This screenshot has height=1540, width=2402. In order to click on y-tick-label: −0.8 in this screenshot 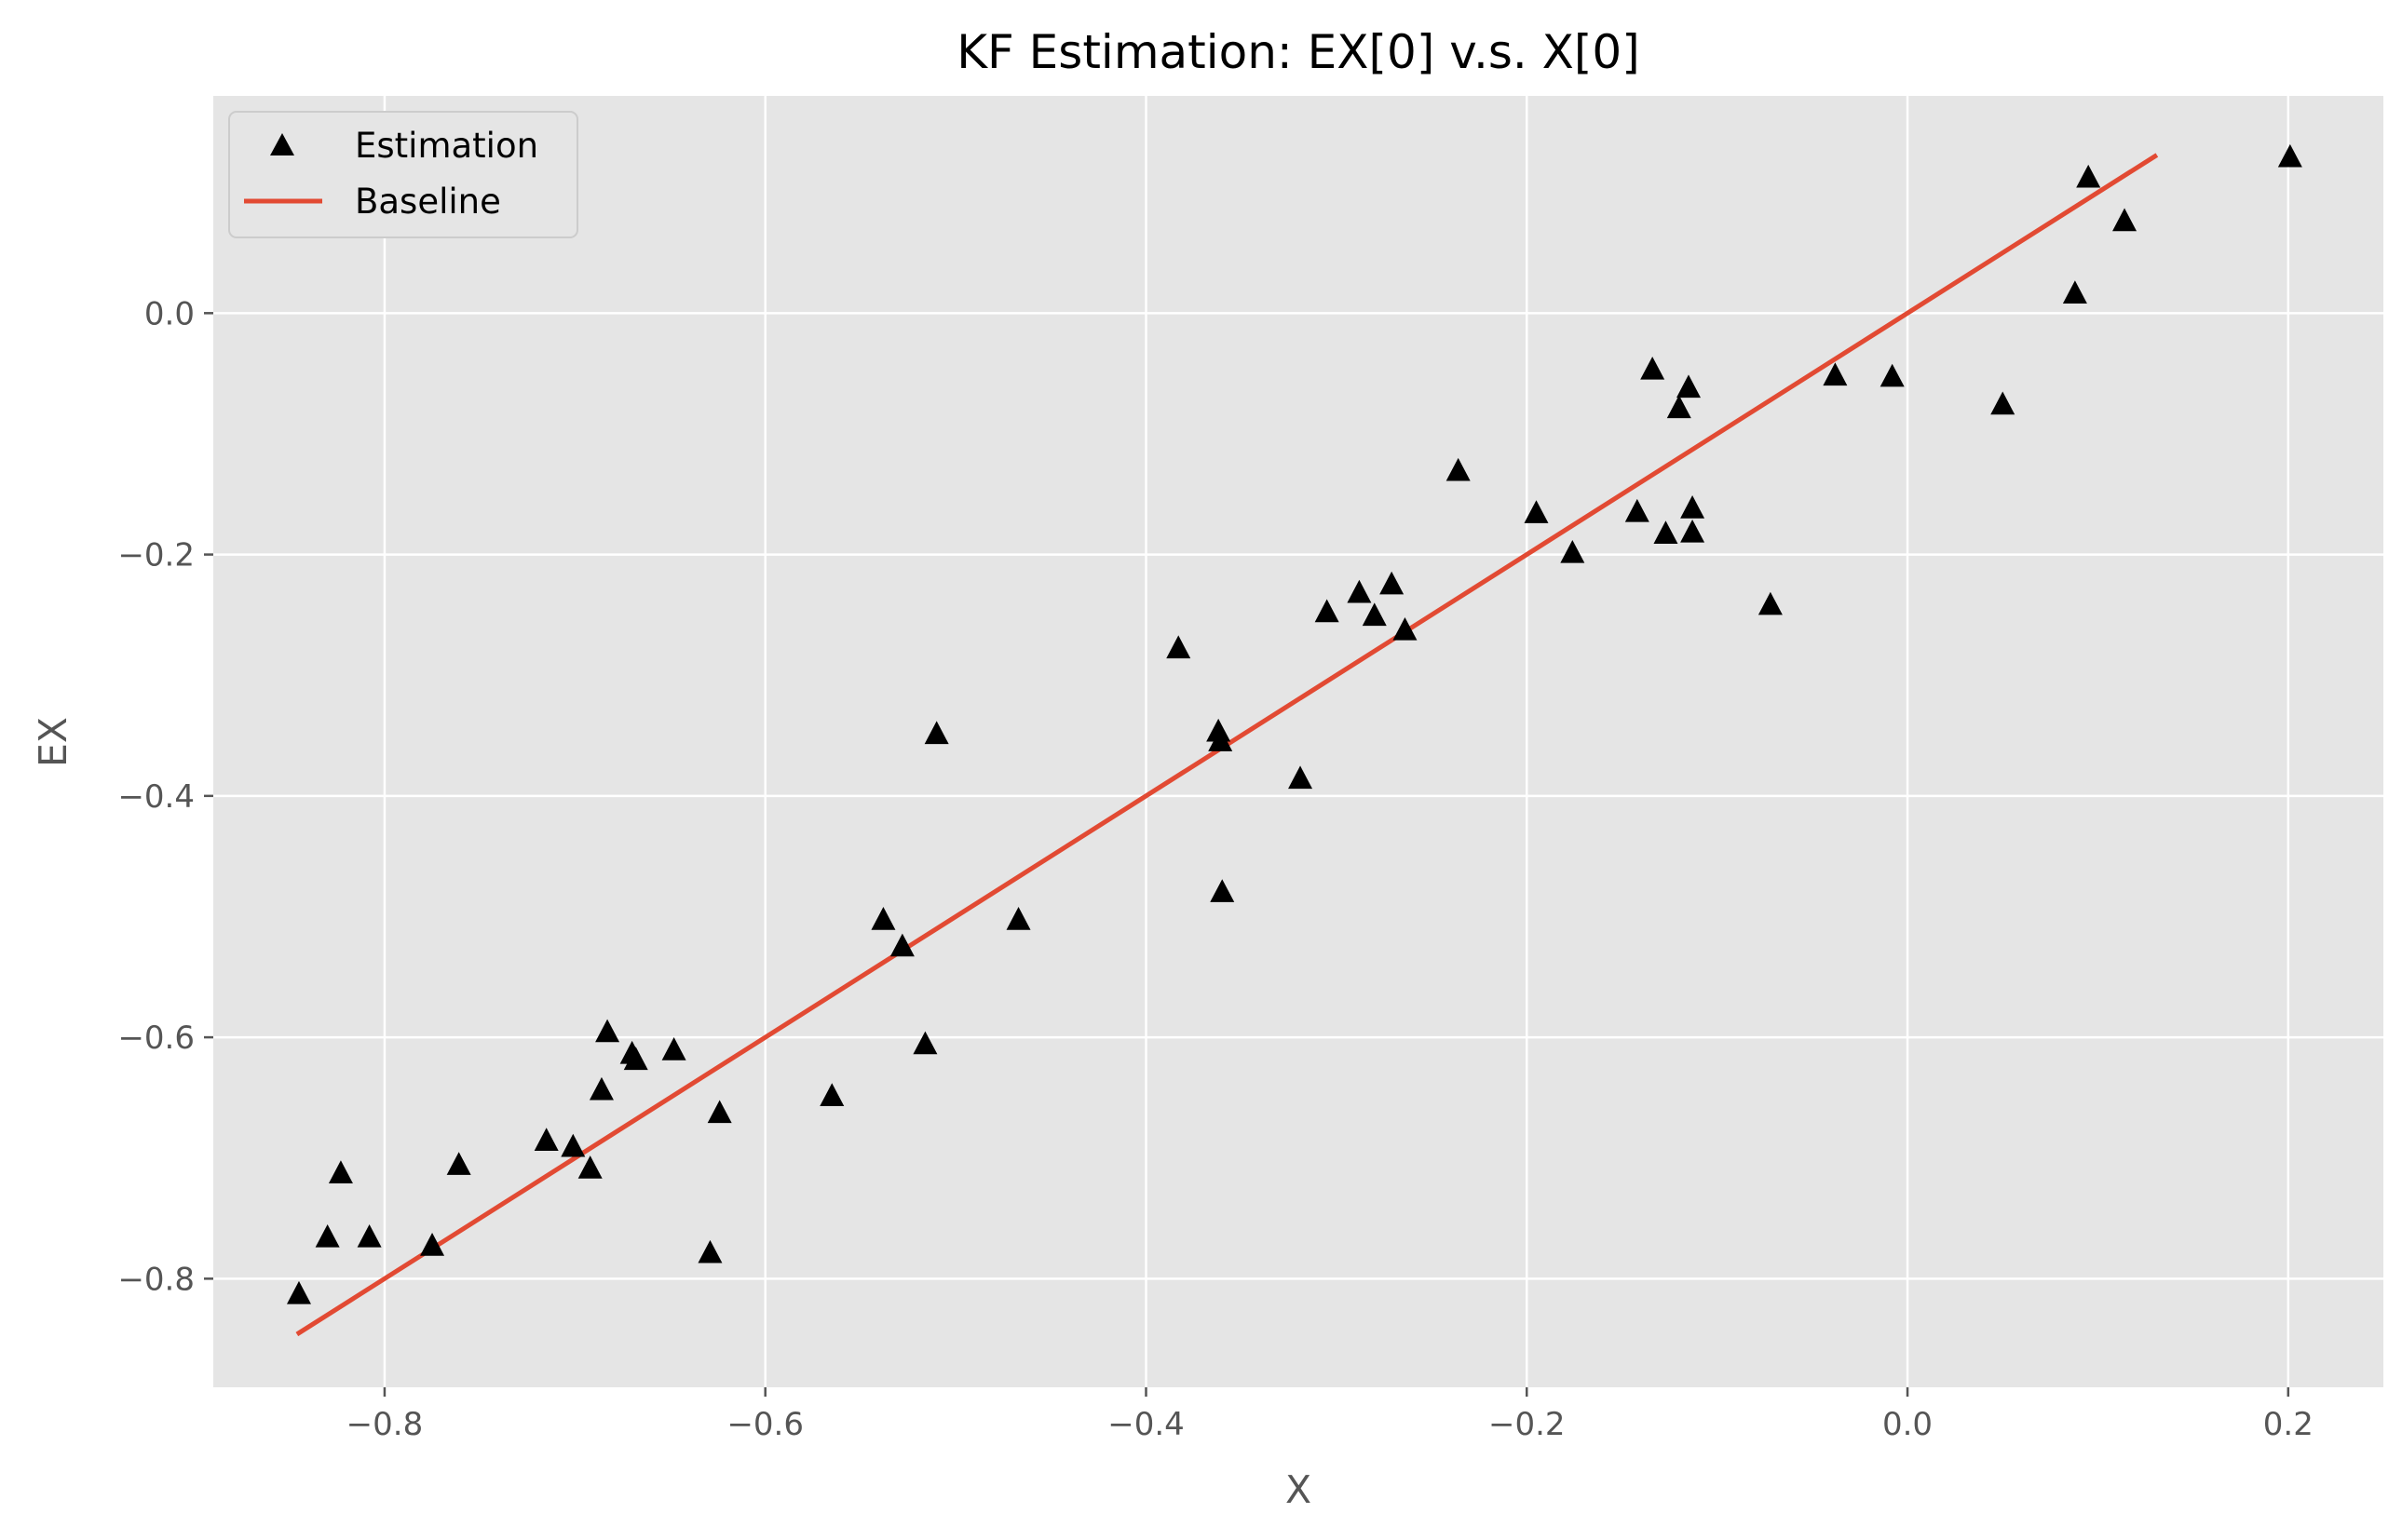, I will do `click(156, 1280)`.